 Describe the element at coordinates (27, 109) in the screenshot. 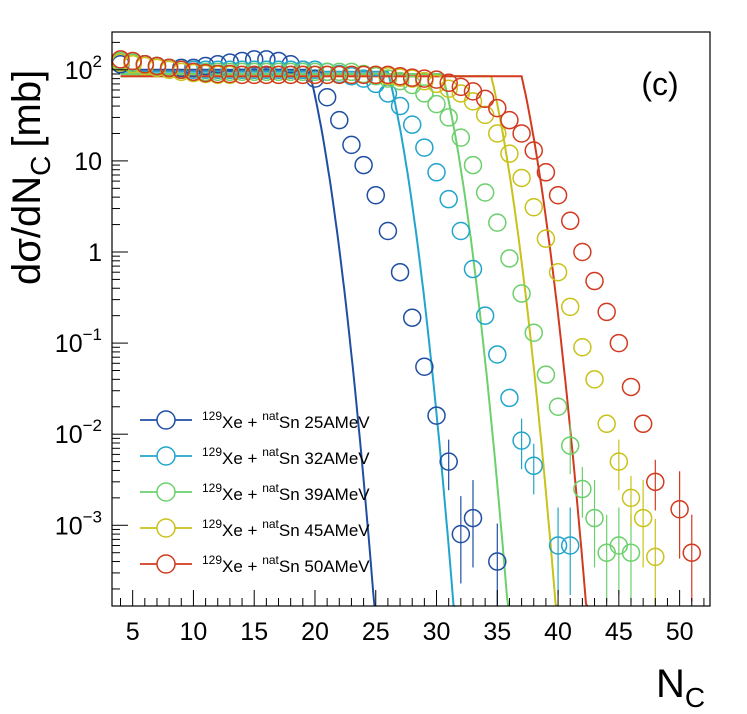

I see `y-axis-title-unit: [mb]` at that location.